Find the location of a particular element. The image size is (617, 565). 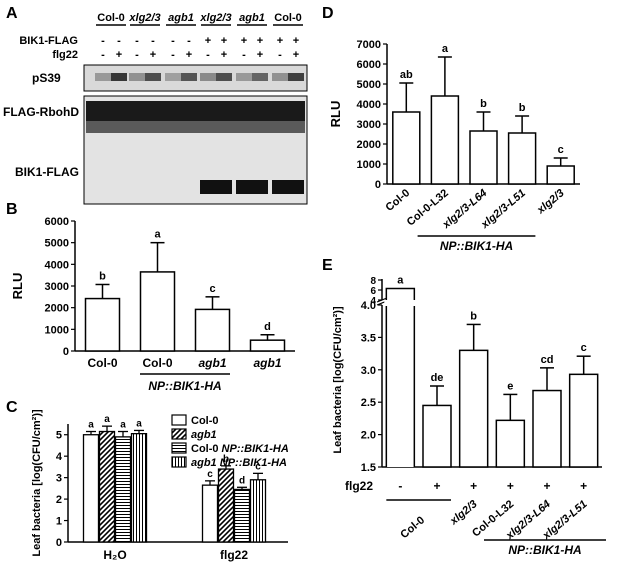

y-tick-label: 1000 is located at coordinates (57, 330).